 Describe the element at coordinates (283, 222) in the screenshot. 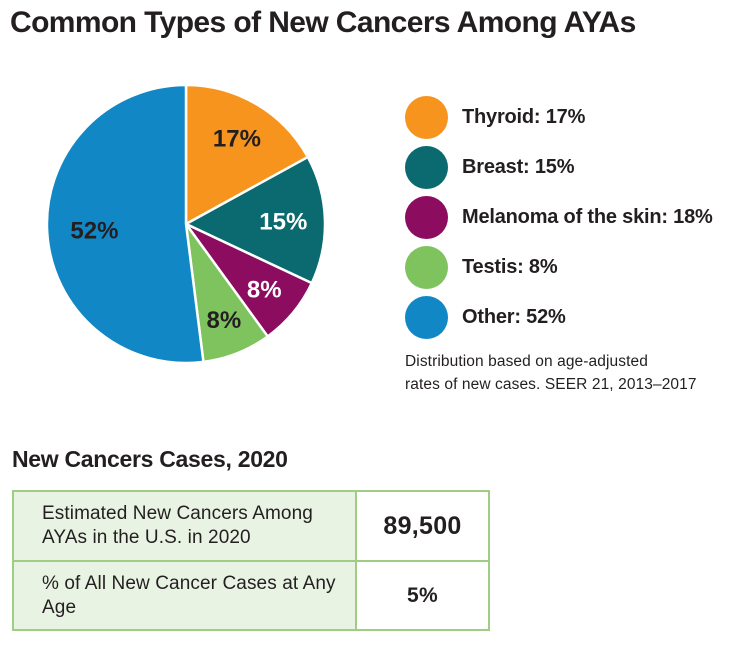

I see `pie-slice-label-breast: 15%` at that location.